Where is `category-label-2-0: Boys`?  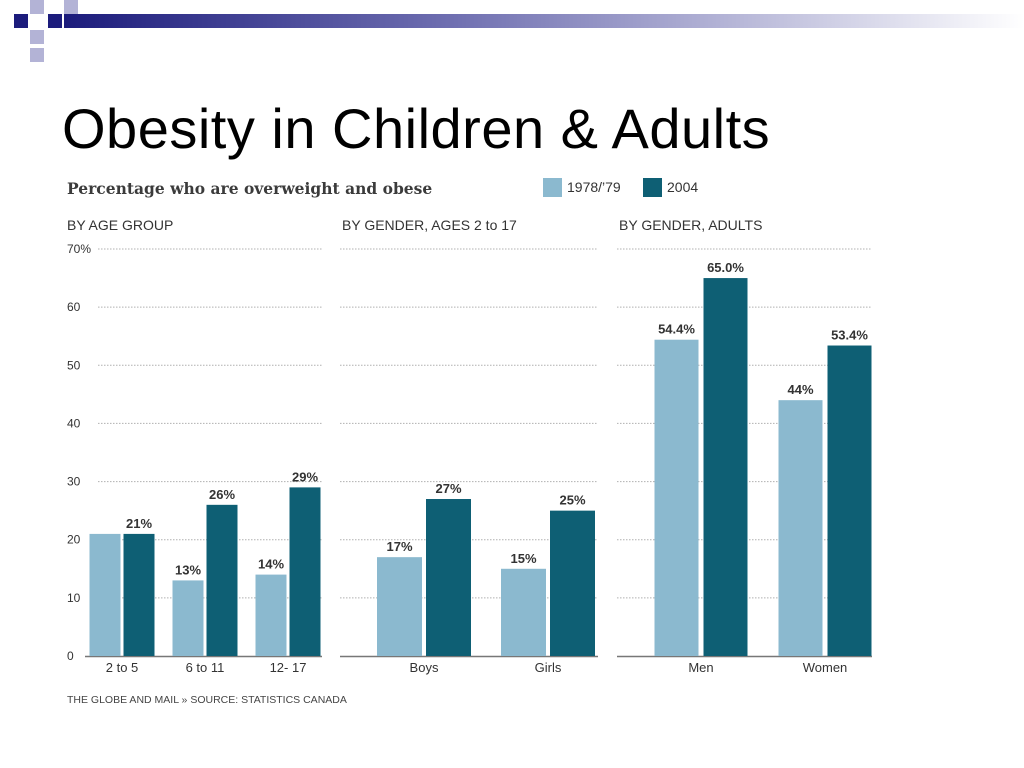
category-label-2-0: Boys is located at coordinates (424, 667).